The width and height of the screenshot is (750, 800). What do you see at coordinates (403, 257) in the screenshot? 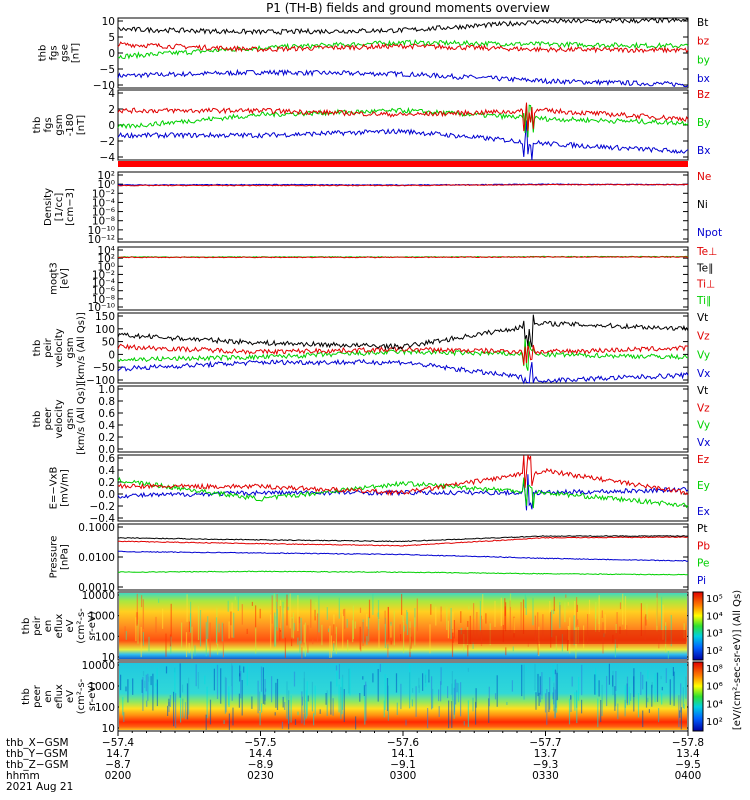
I see `series-Te⊥` at bounding box center [403, 257].